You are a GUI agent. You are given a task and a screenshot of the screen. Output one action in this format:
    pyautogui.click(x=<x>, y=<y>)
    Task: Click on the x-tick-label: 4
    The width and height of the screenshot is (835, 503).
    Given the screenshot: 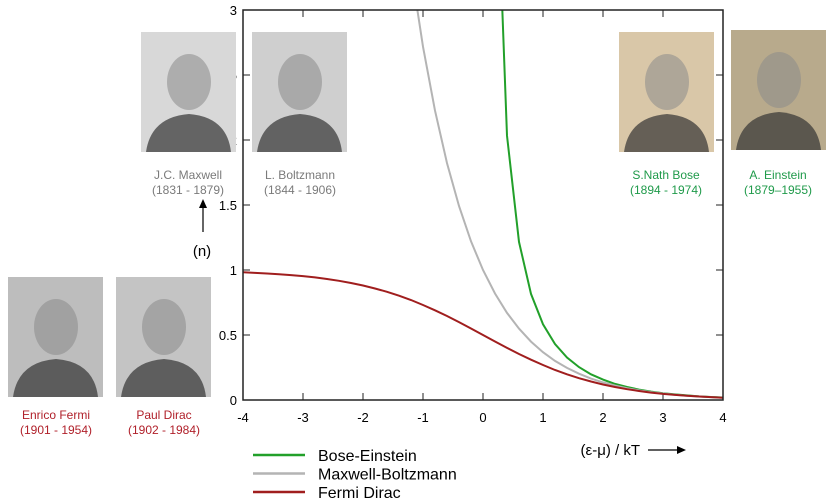 What is the action you would take?
    pyautogui.click(x=722, y=417)
    